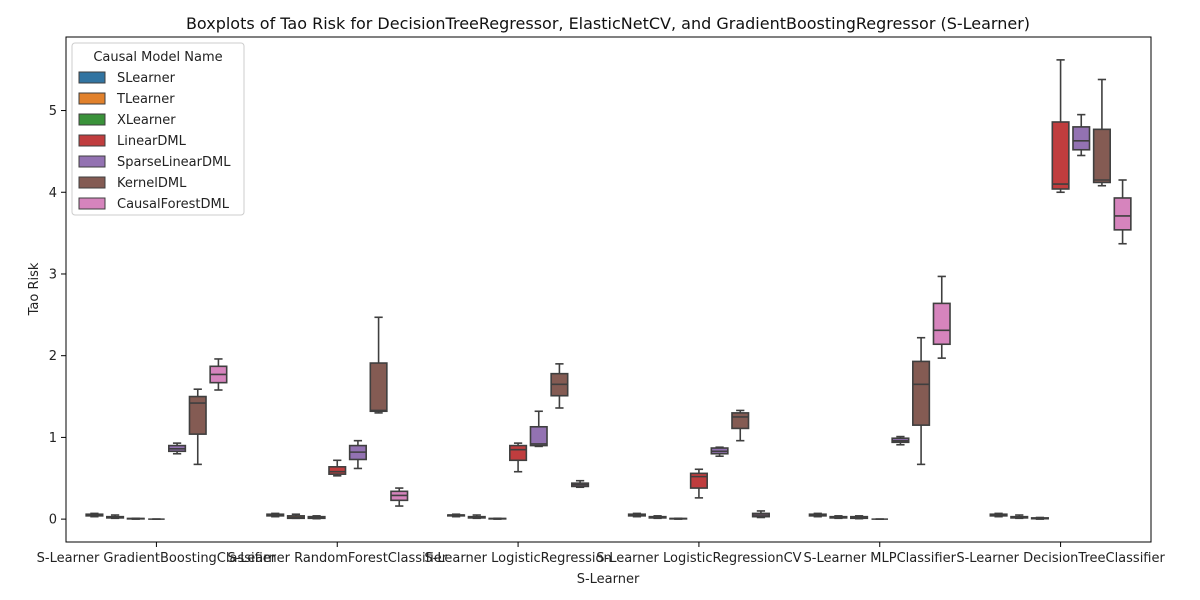  What do you see at coordinates (152, 141) in the screenshot?
I see `legend-label-LinearDML: LinearDML` at bounding box center [152, 141].